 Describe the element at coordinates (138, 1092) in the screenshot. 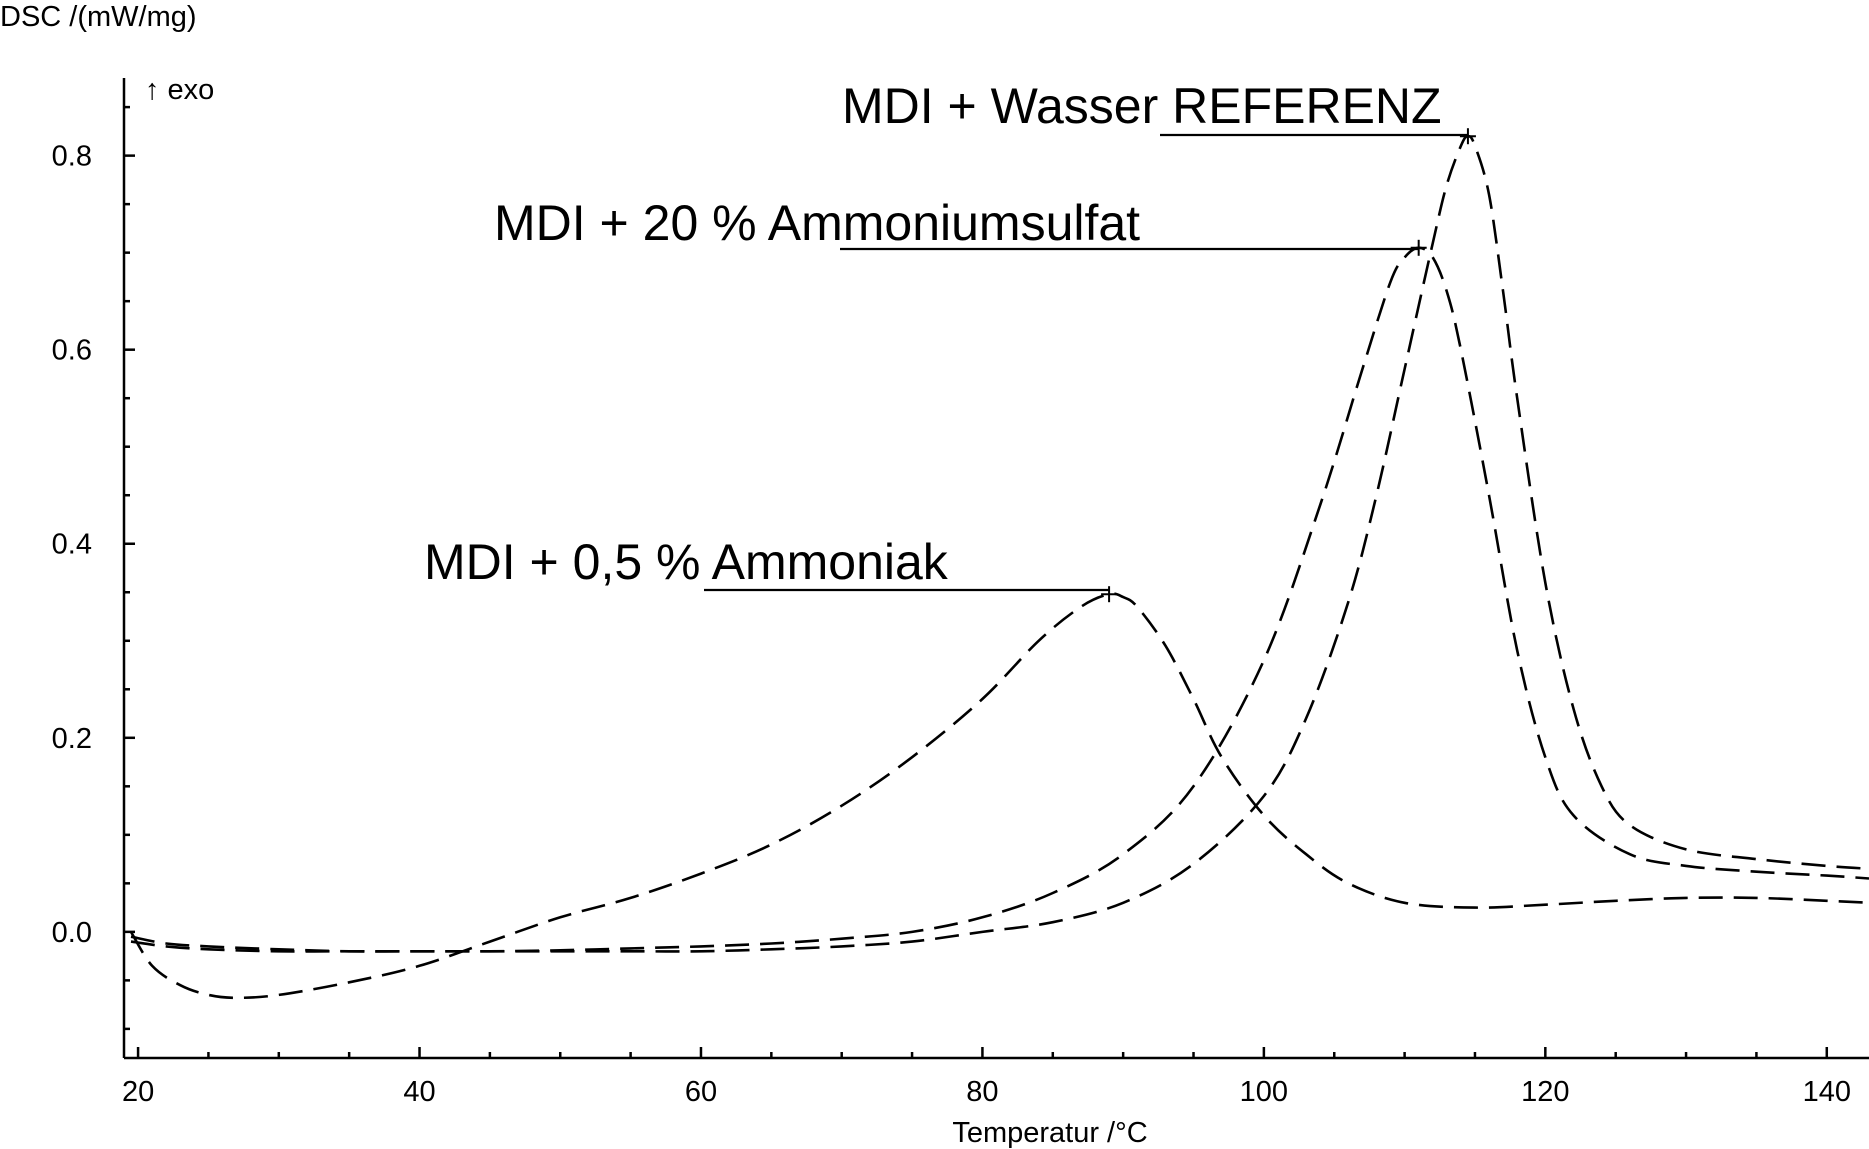

I see `x-tick-label-0: 20` at that location.